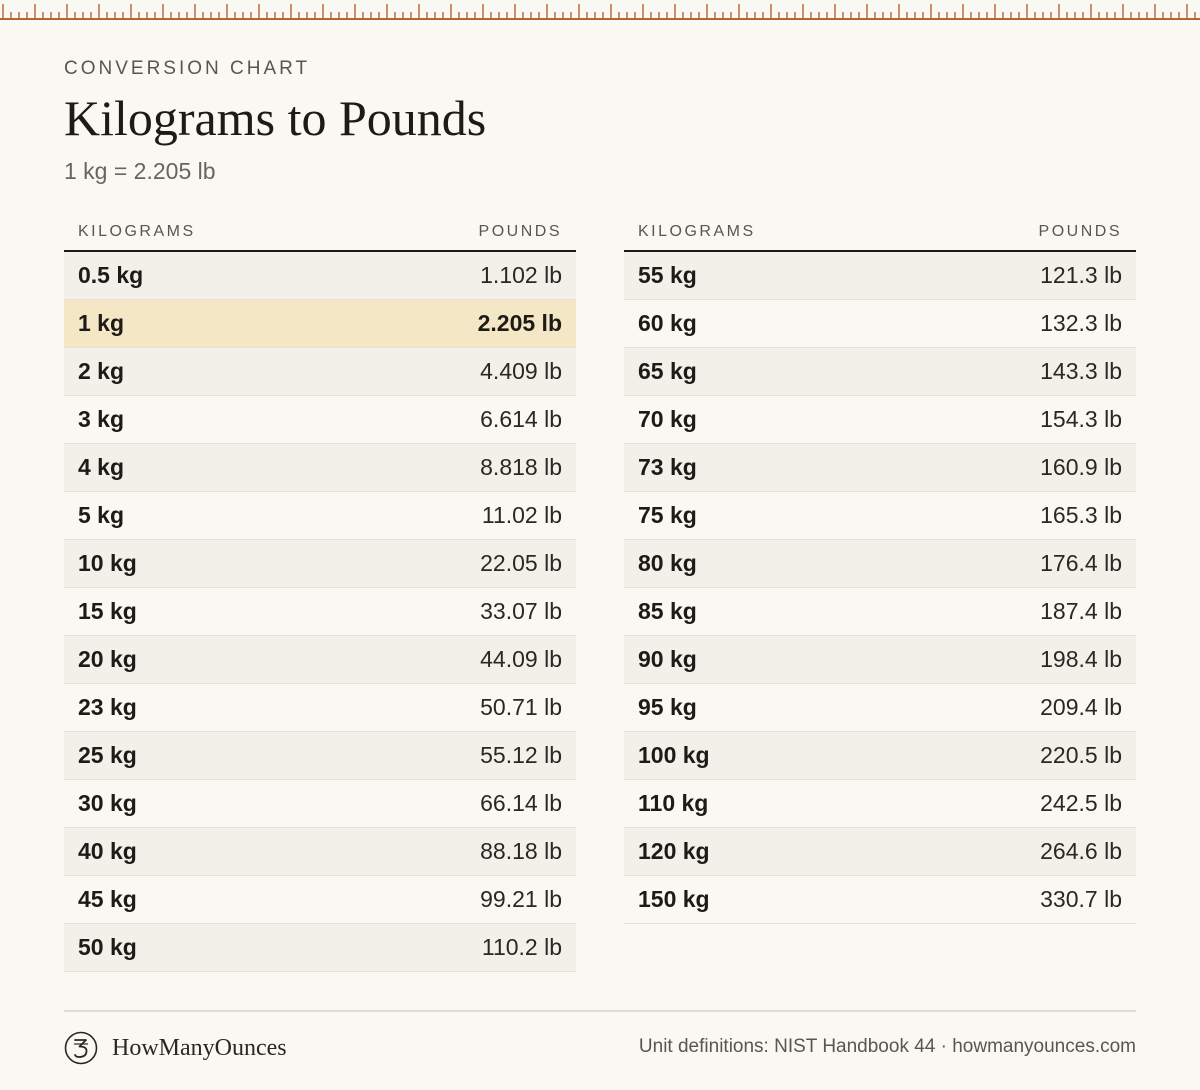 The height and width of the screenshot is (1090, 1200). Describe the element at coordinates (320, 900) in the screenshot. I see `table-row: 45 kg 99.21 lb` at that location.